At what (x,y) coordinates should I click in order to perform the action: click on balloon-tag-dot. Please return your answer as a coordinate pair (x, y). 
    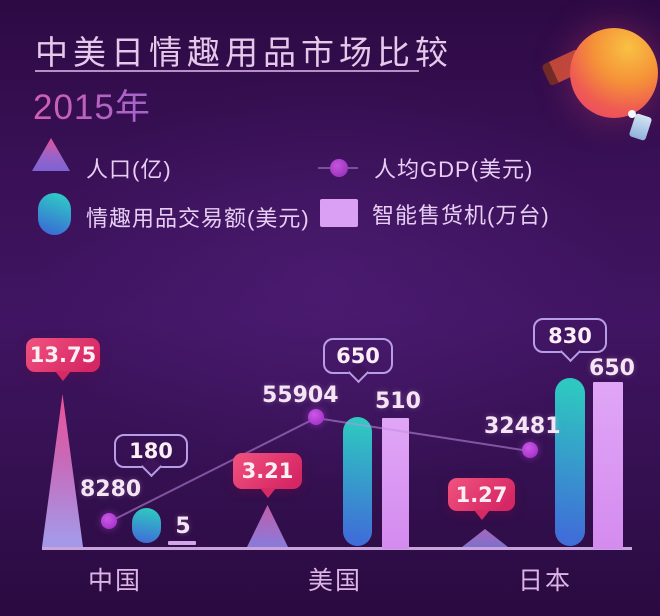
    Looking at the image, I should click on (632, 114).